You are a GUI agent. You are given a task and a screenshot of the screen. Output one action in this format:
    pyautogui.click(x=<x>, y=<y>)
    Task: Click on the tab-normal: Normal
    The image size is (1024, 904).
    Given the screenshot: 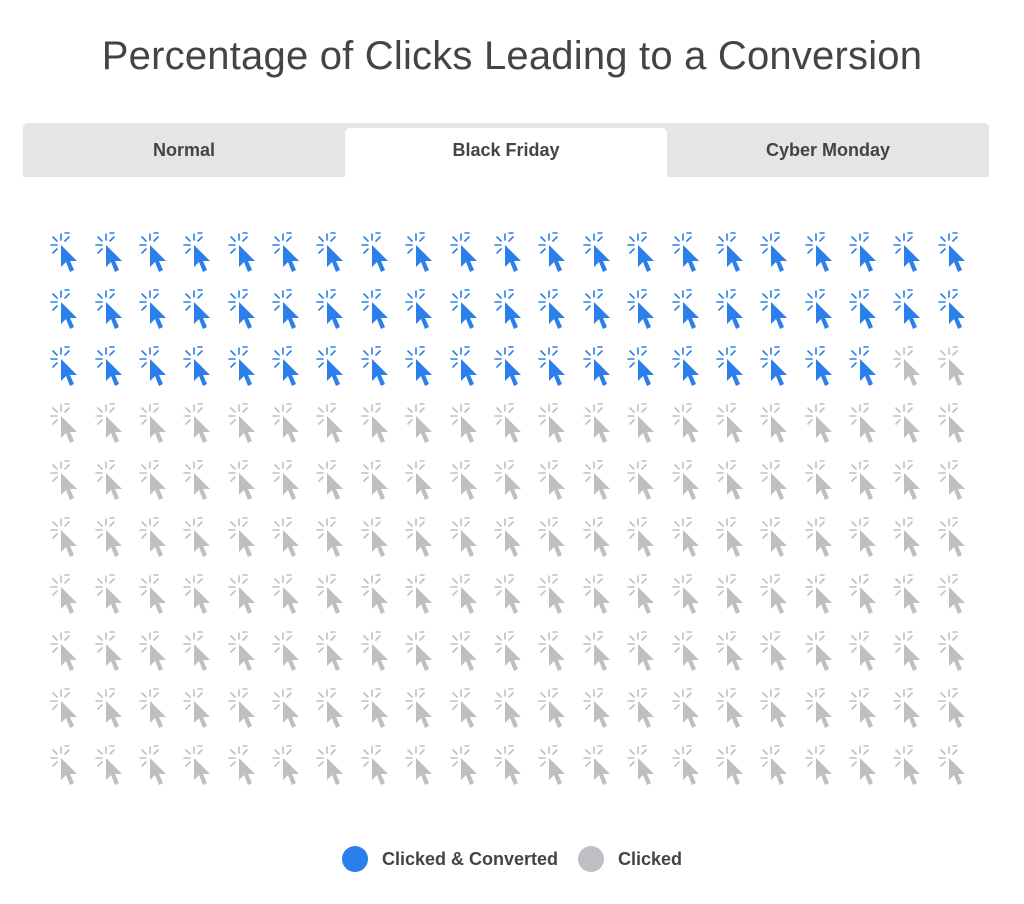 What is the action you would take?
    pyautogui.click(x=183, y=149)
    